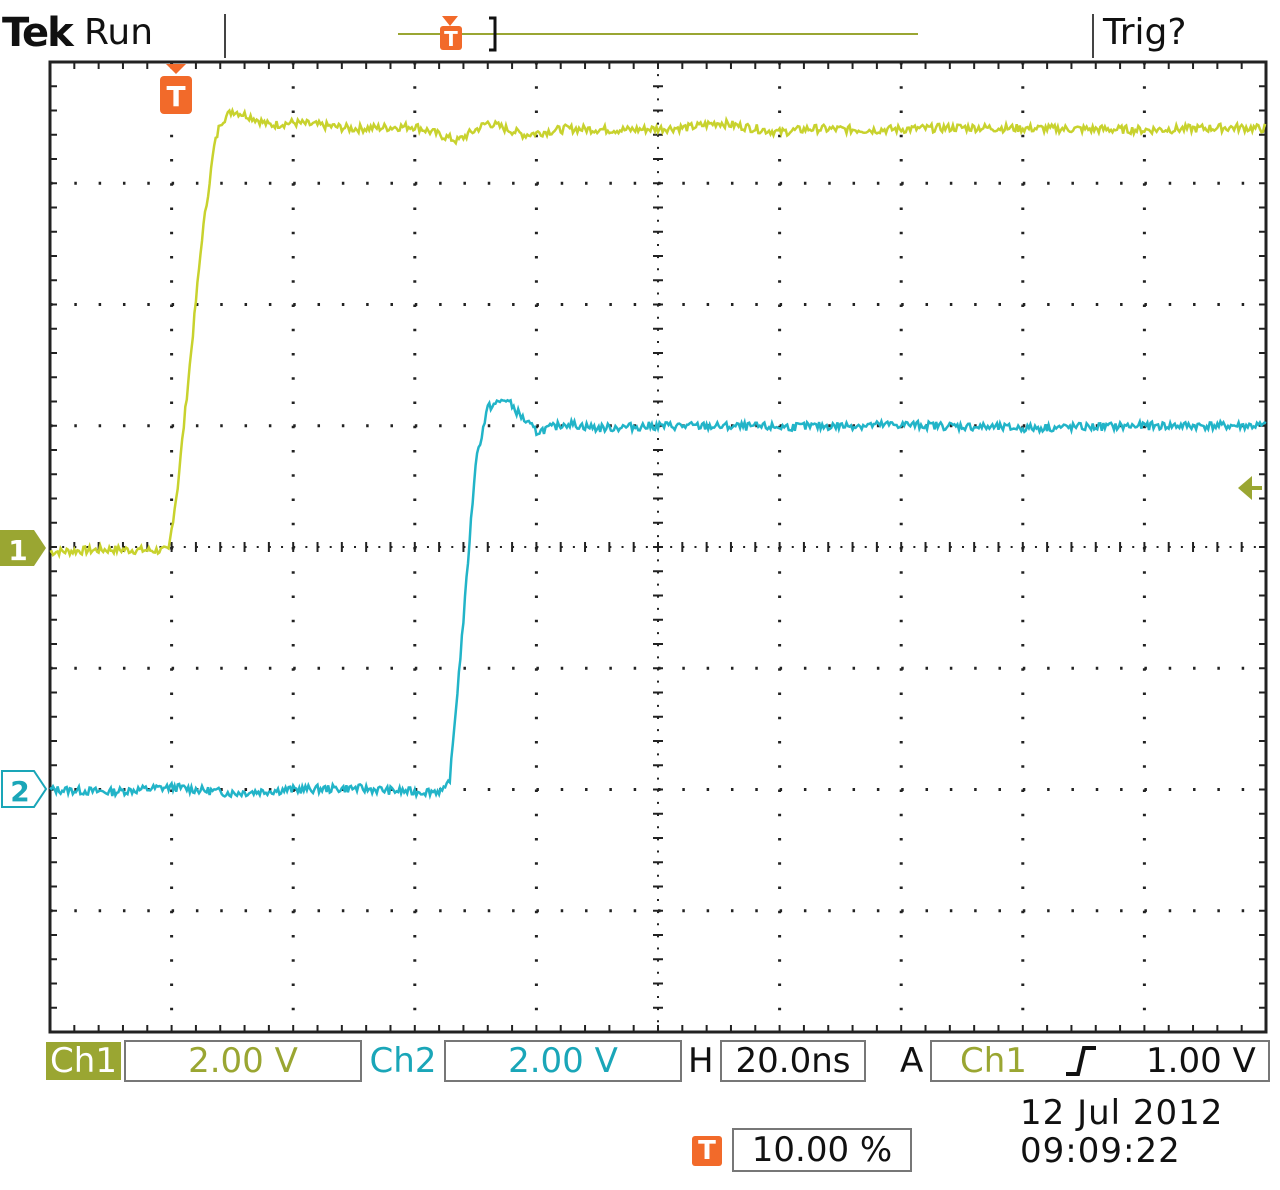 This screenshot has width=1280, height=1190. I want to click on ch1-marker-label: 1, so click(17, 550).